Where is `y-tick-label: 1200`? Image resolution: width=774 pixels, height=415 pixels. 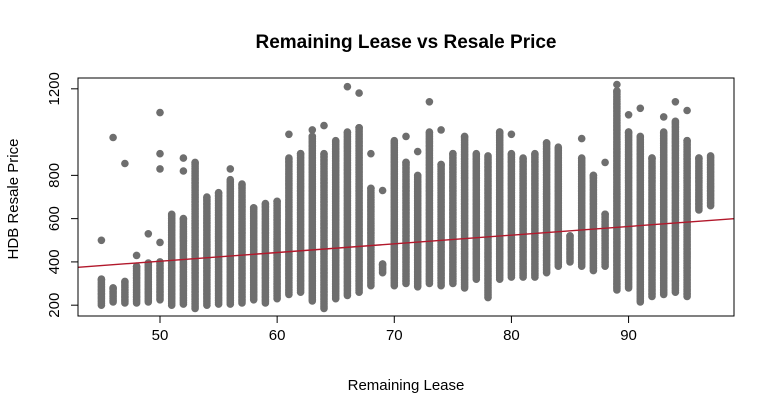
y-tick-label: 1200 is located at coordinates (54, 88).